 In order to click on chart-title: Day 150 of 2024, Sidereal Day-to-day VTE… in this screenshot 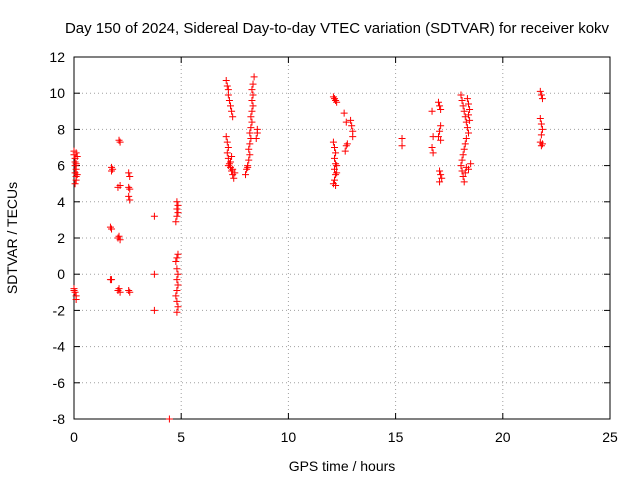, I will do `click(337, 28)`.